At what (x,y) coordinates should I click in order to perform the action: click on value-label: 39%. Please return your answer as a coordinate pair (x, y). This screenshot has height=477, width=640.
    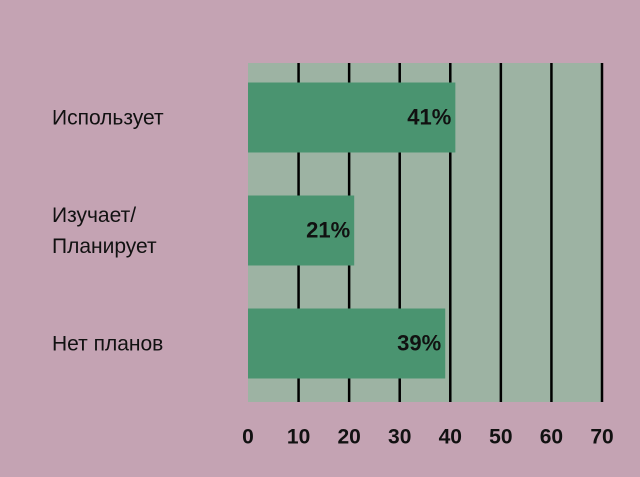
    Looking at the image, I should click on (419, 342).